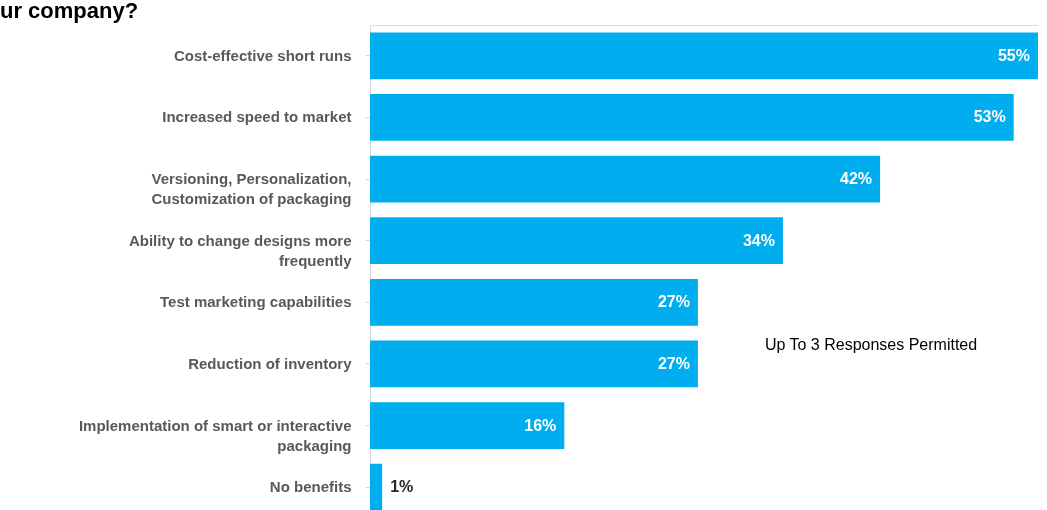 This screenshot has width=1047, height=510. Describe the element at coordinates (540, 425) in the screenshot. I see `data-label: 16%` at that location.